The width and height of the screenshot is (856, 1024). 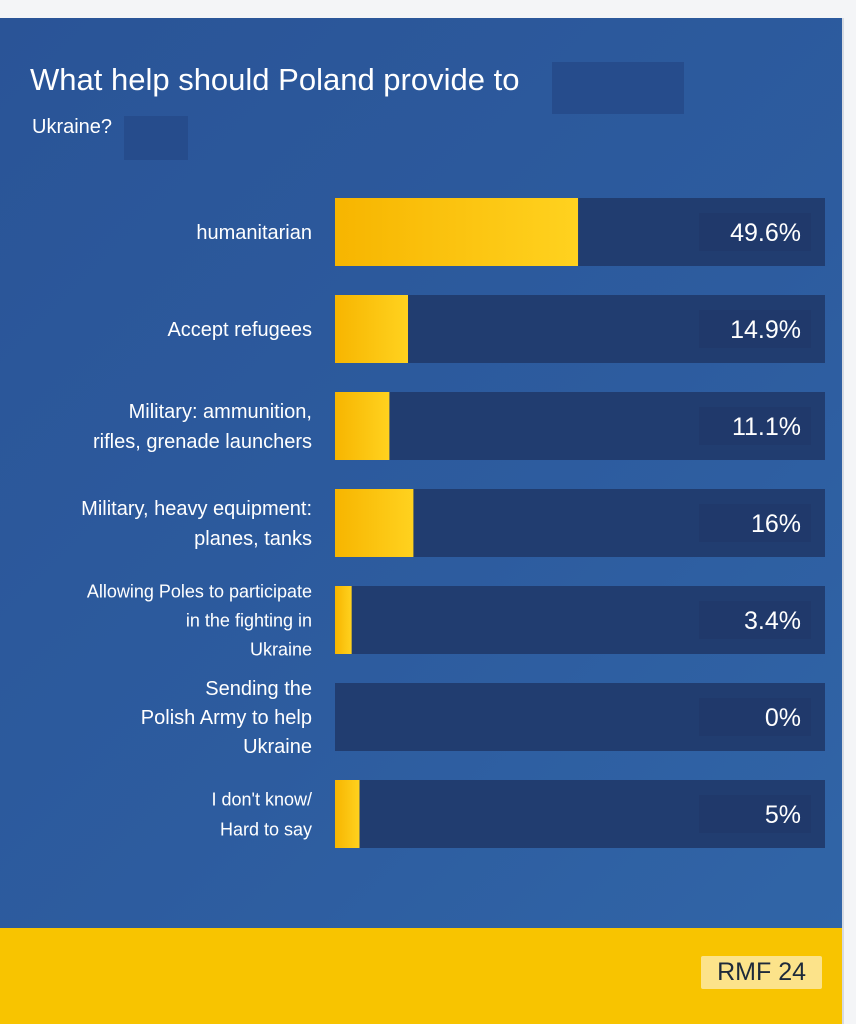 I want to click on category-label: Sending the, so click(x=258, y=689).